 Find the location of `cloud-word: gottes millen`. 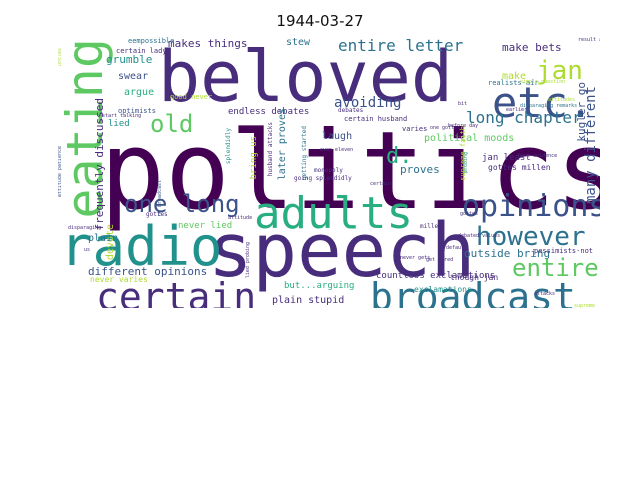

cloud-word: gottes millen is located at coordinates (519, 167).